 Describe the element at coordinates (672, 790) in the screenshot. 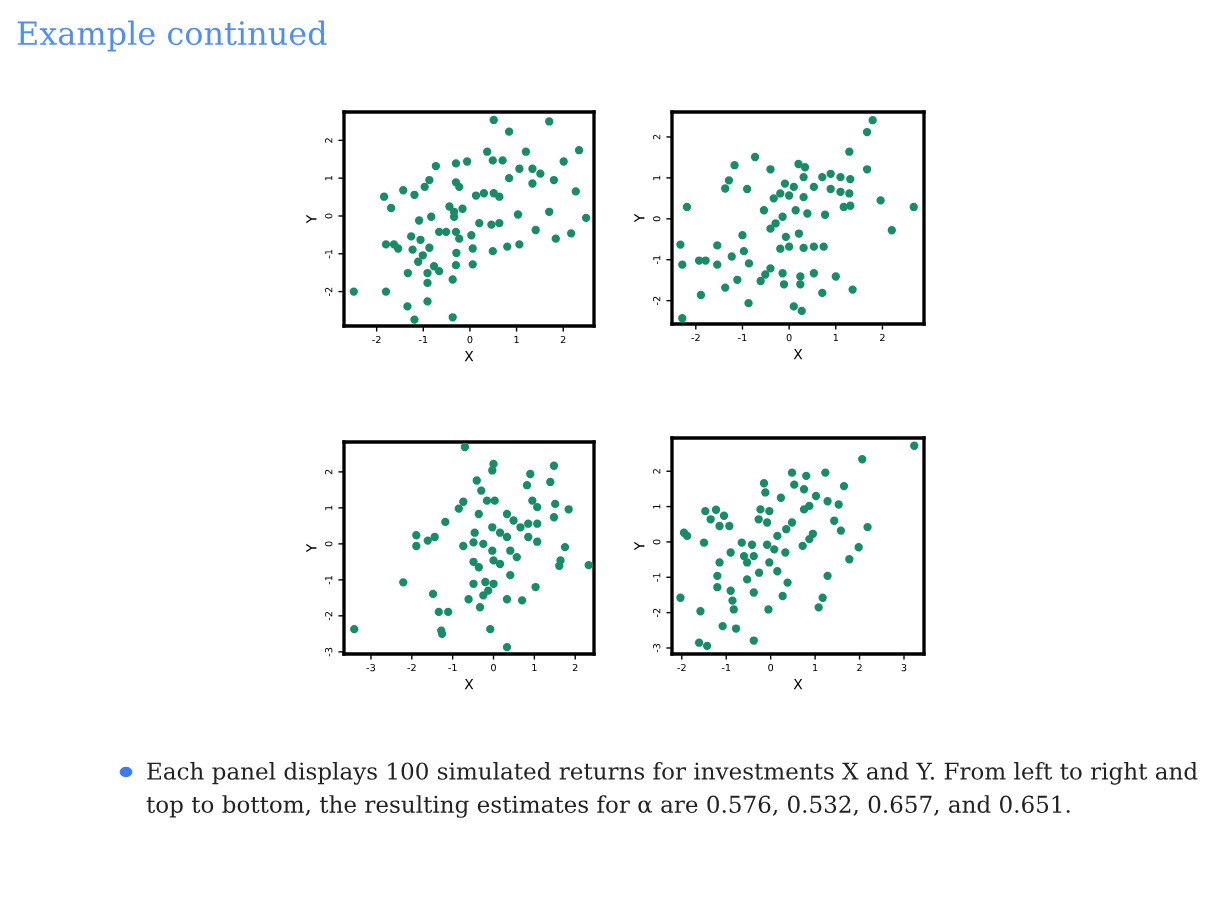

I see `text: Each panel displays 100 simulated returns for investments X and Y. From left to right and top to bottom, the resulting estimates for α are 0.576, 0.532, 0.657, and 0.651.` at that location.